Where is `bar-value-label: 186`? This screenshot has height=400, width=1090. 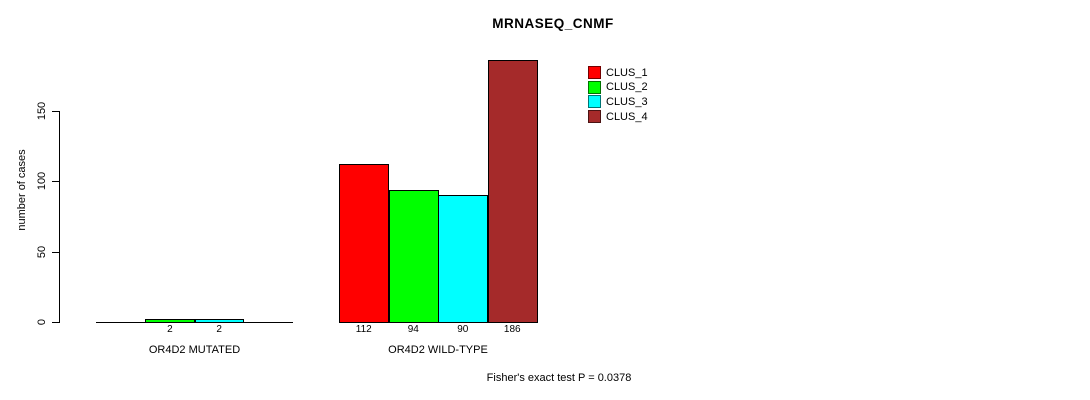
bar-value-label: 186 is located at coordinates (512, 329).